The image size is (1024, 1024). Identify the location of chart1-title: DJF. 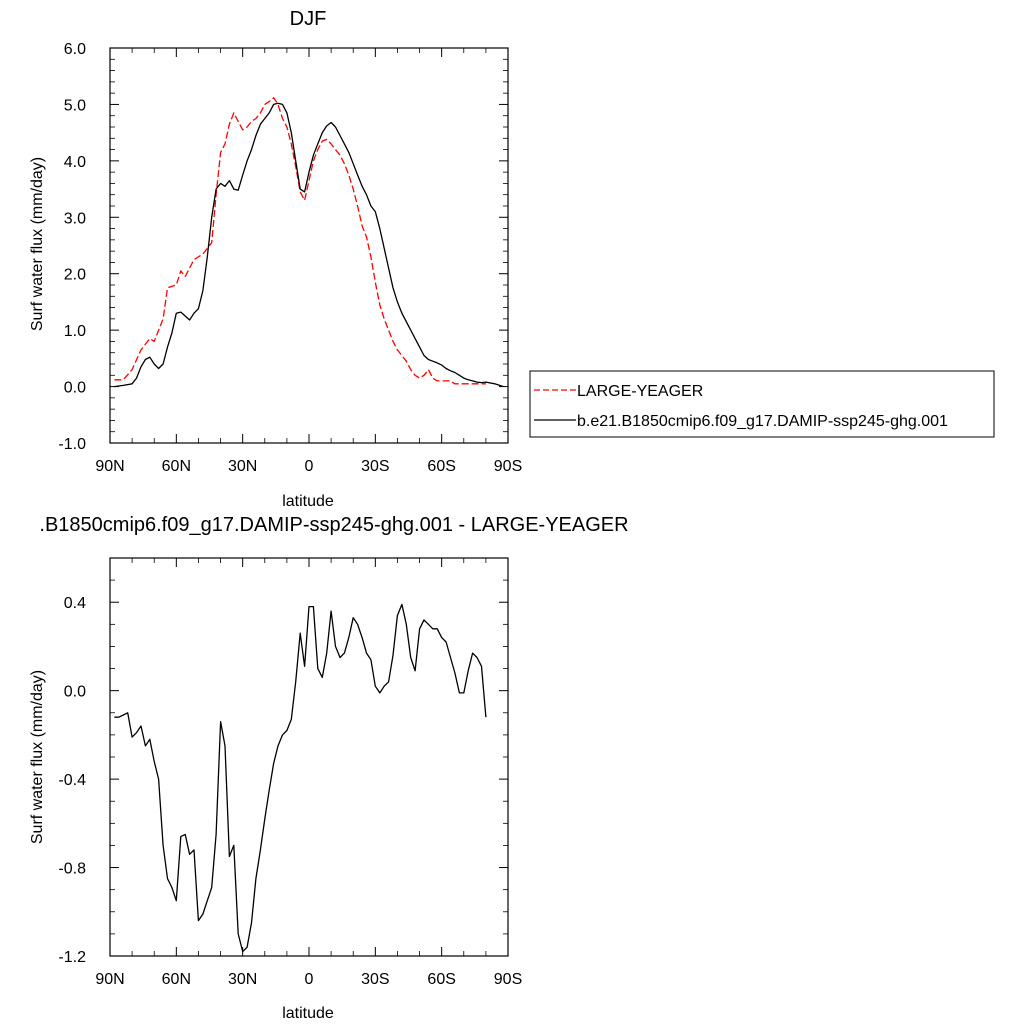
(308, 19).